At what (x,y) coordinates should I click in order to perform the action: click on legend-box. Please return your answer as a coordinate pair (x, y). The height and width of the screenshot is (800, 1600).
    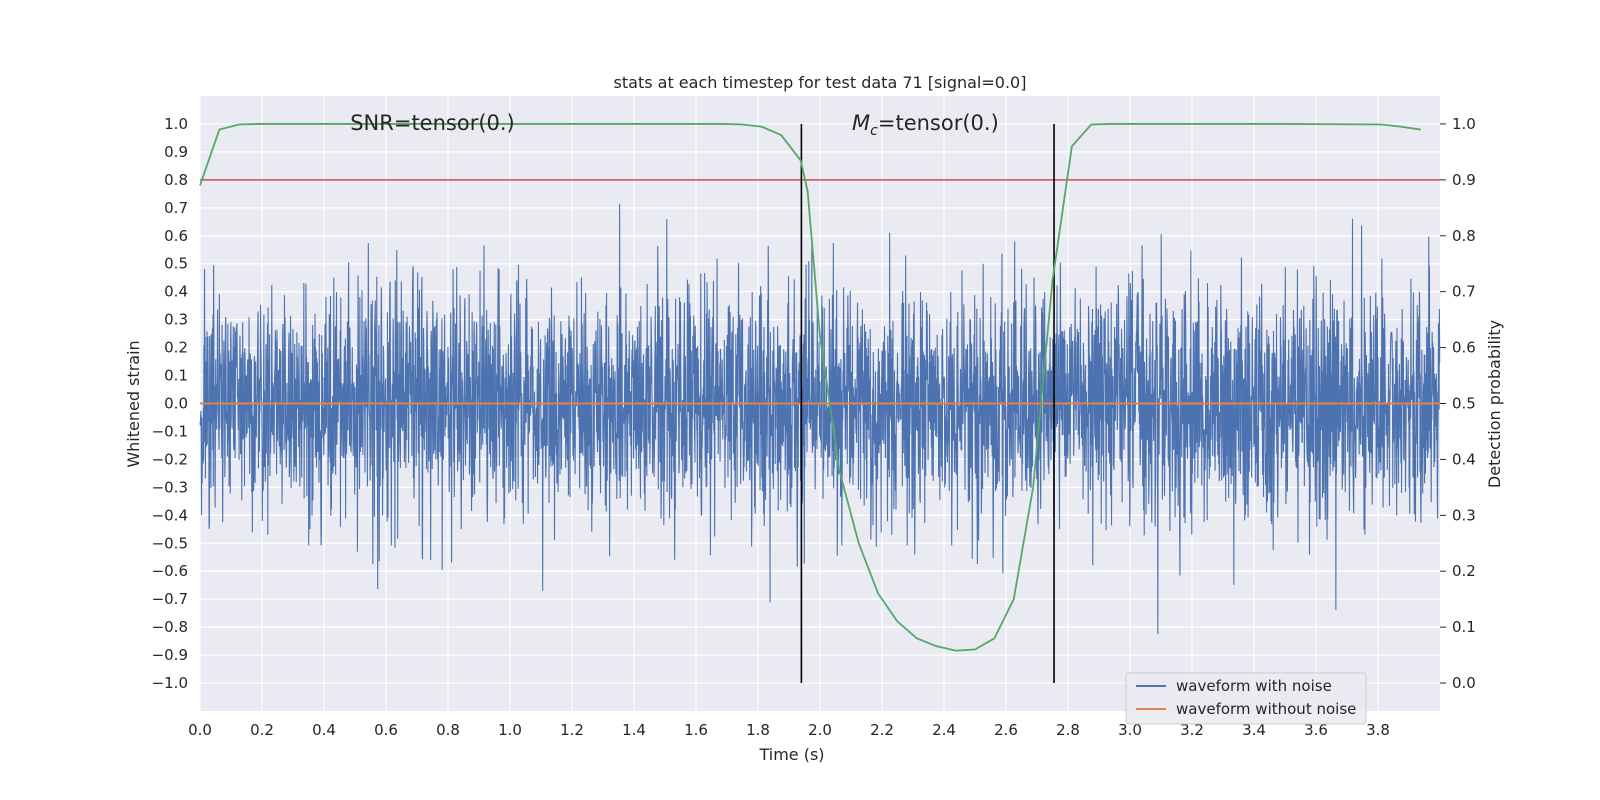
    Looking at the image, I should click on (1246, 698).